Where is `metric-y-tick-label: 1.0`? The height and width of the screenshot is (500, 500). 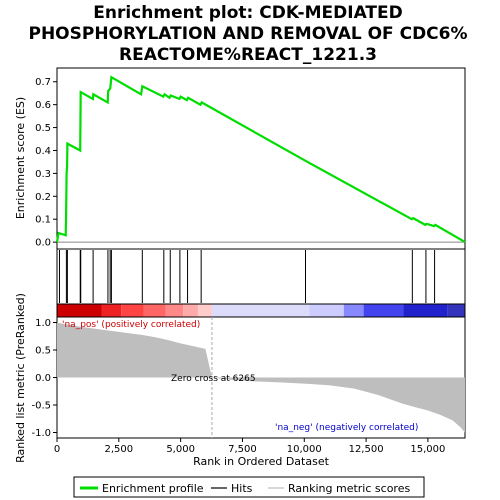
metric-y-tick-label: 1.0 is located at coordinates (43, 323).